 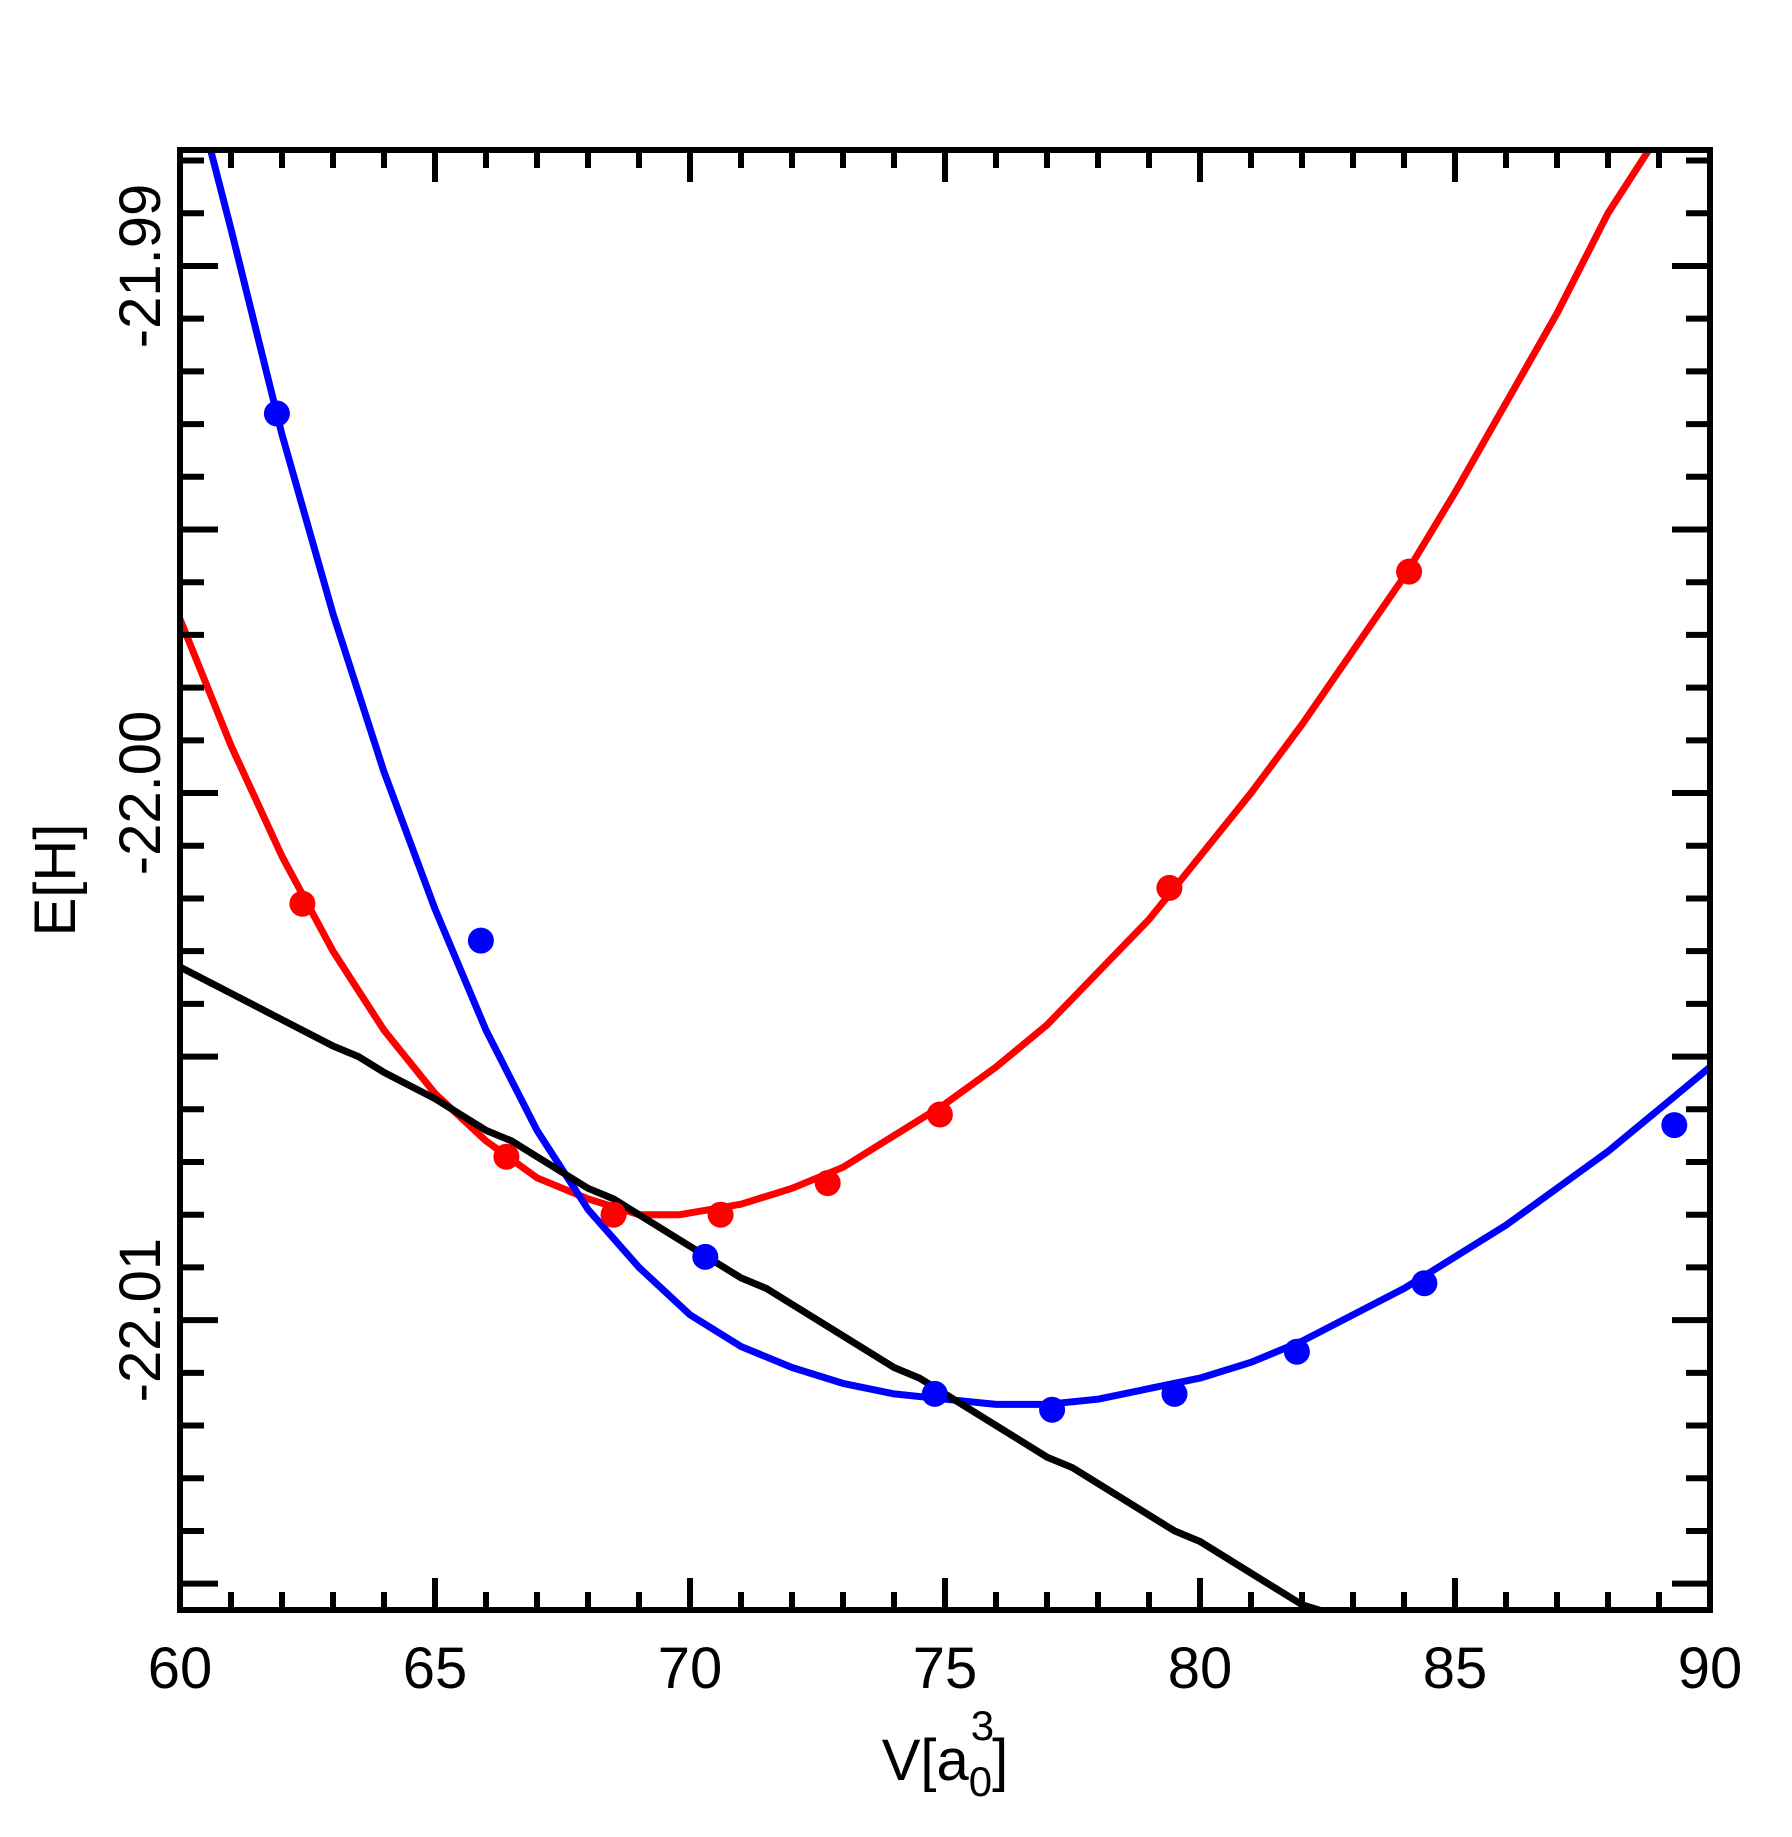 I want to click on x-axis-label: V[a0], so click(x=945, y=1766).